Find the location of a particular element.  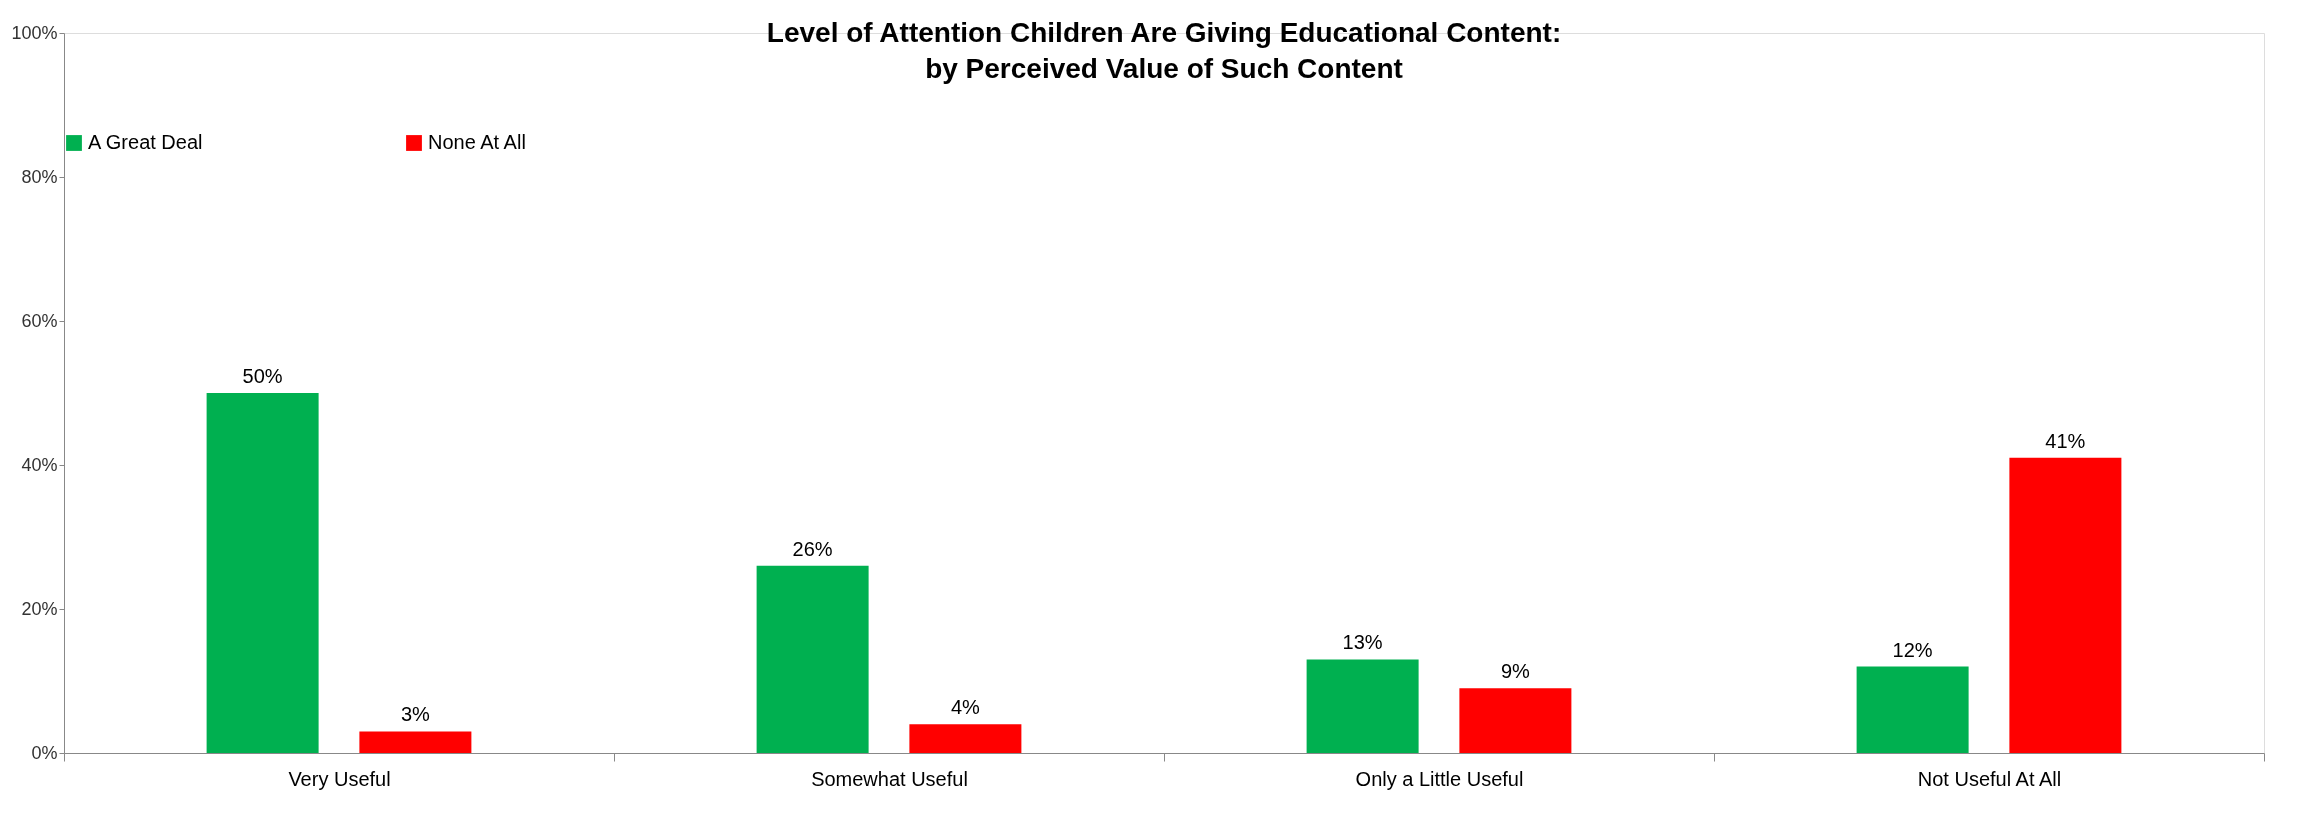

y-tick-label: 40% is located at coordinates (39, 464).